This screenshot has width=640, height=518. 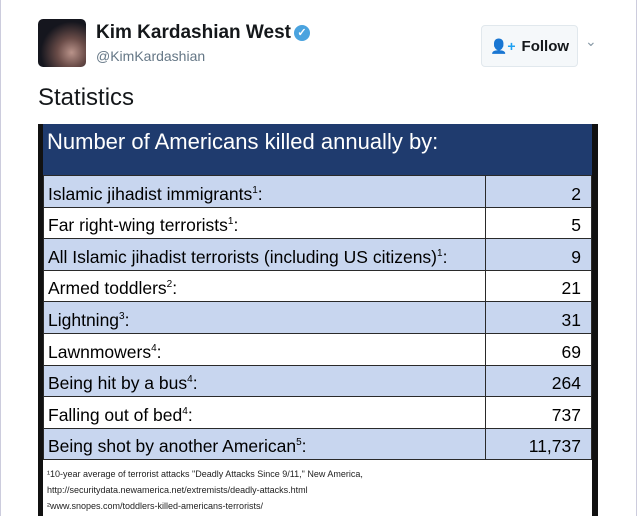 I want to click on row-label: Lawnmowers4:, so click(x=264, y=349).